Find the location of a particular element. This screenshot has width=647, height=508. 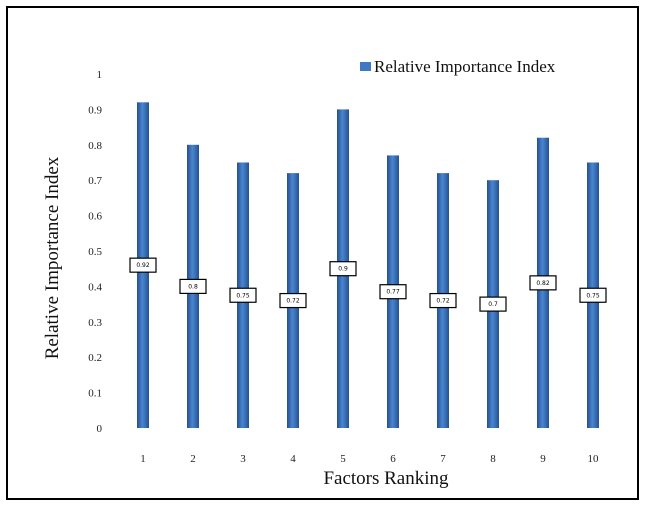

x-tick-label: 3 is located at coordinates (243, 459).